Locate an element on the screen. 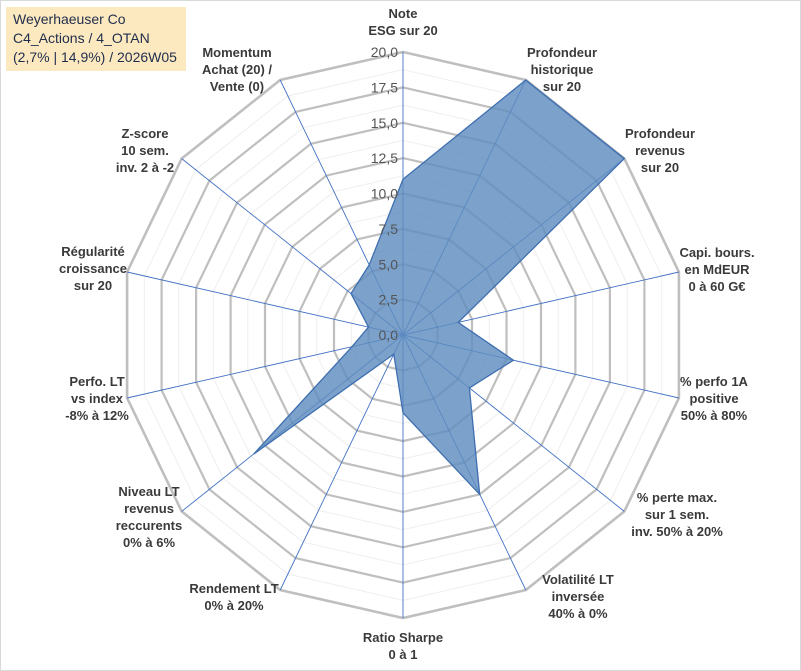  title-line-company: Weyerhaeuser Co is located at coordinates (69, 19).